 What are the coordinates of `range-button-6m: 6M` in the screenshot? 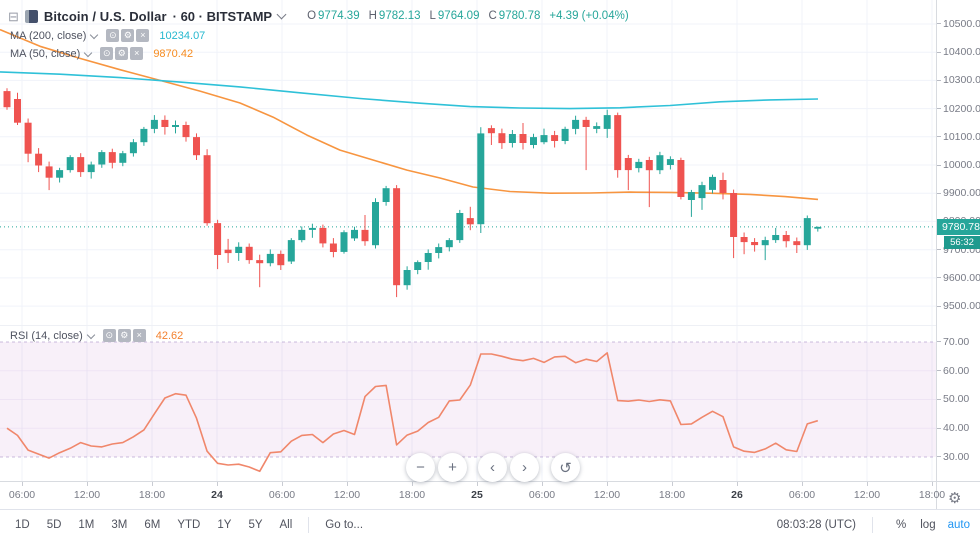 It's located at (152, 524).